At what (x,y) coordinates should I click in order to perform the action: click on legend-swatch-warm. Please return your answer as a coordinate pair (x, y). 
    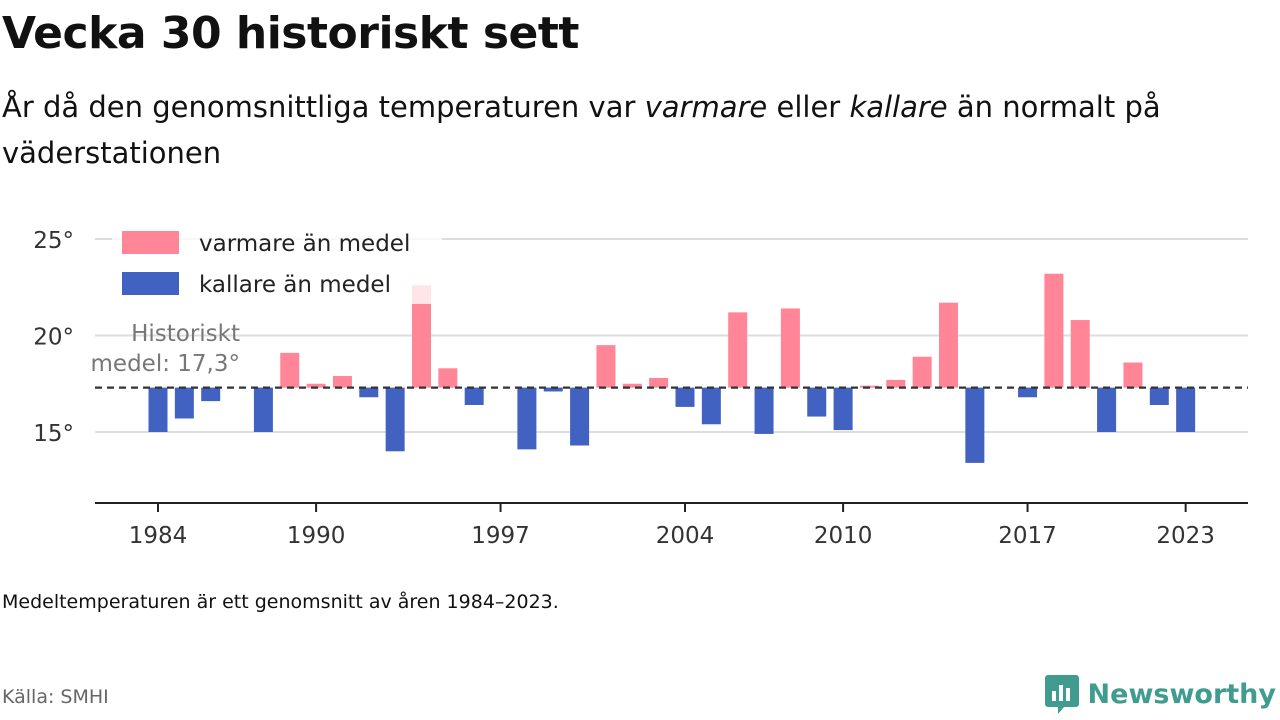
    Looking at the image, I should click on (150, 242).